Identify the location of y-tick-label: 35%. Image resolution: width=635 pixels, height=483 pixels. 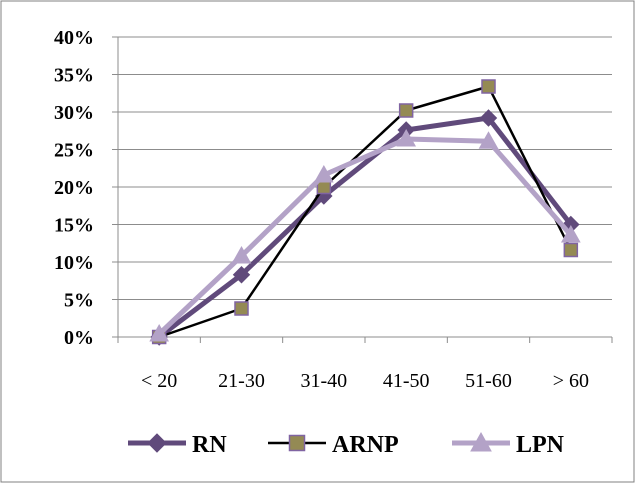
(74, 76).